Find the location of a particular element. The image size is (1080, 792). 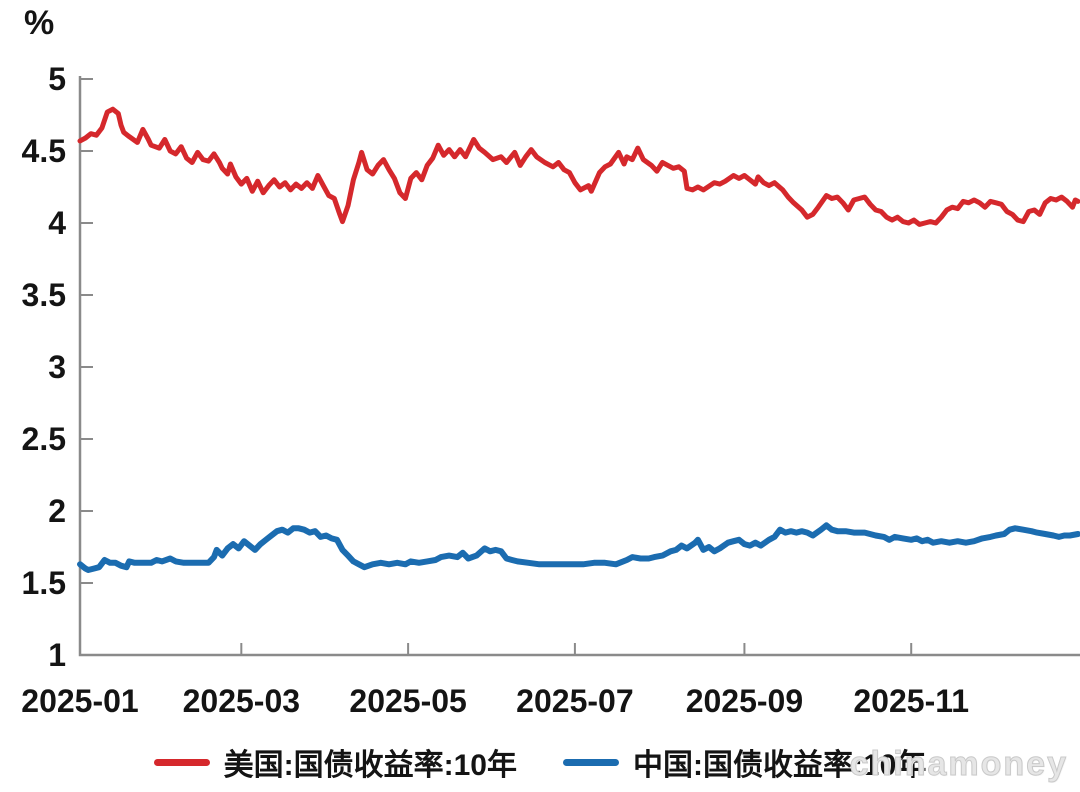

y-axis-unit-label: % is located at coordinates (39, 23).